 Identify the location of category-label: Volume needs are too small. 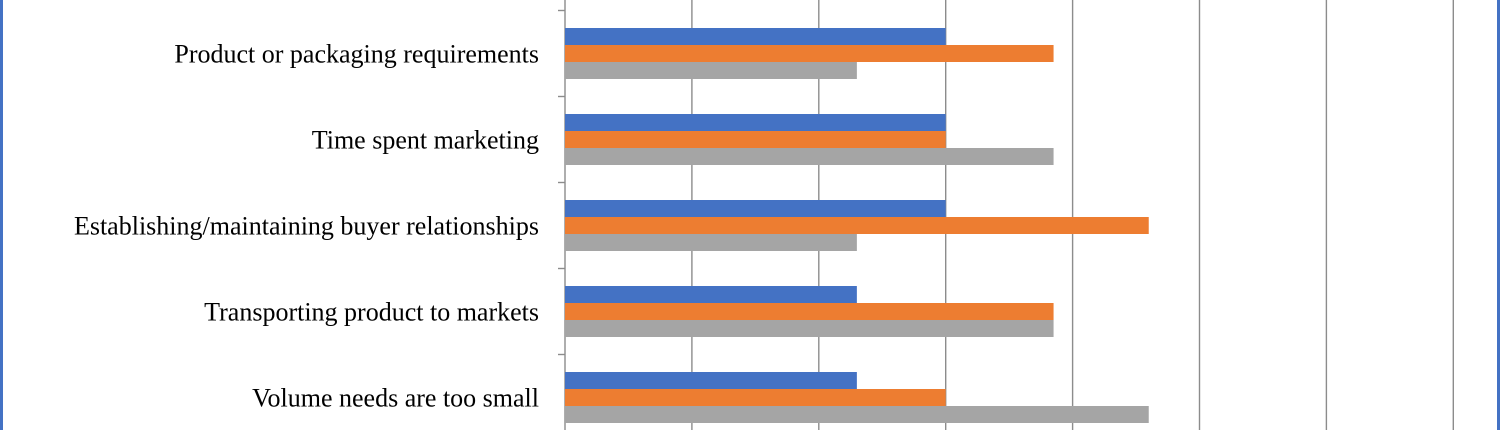
(395, 398).